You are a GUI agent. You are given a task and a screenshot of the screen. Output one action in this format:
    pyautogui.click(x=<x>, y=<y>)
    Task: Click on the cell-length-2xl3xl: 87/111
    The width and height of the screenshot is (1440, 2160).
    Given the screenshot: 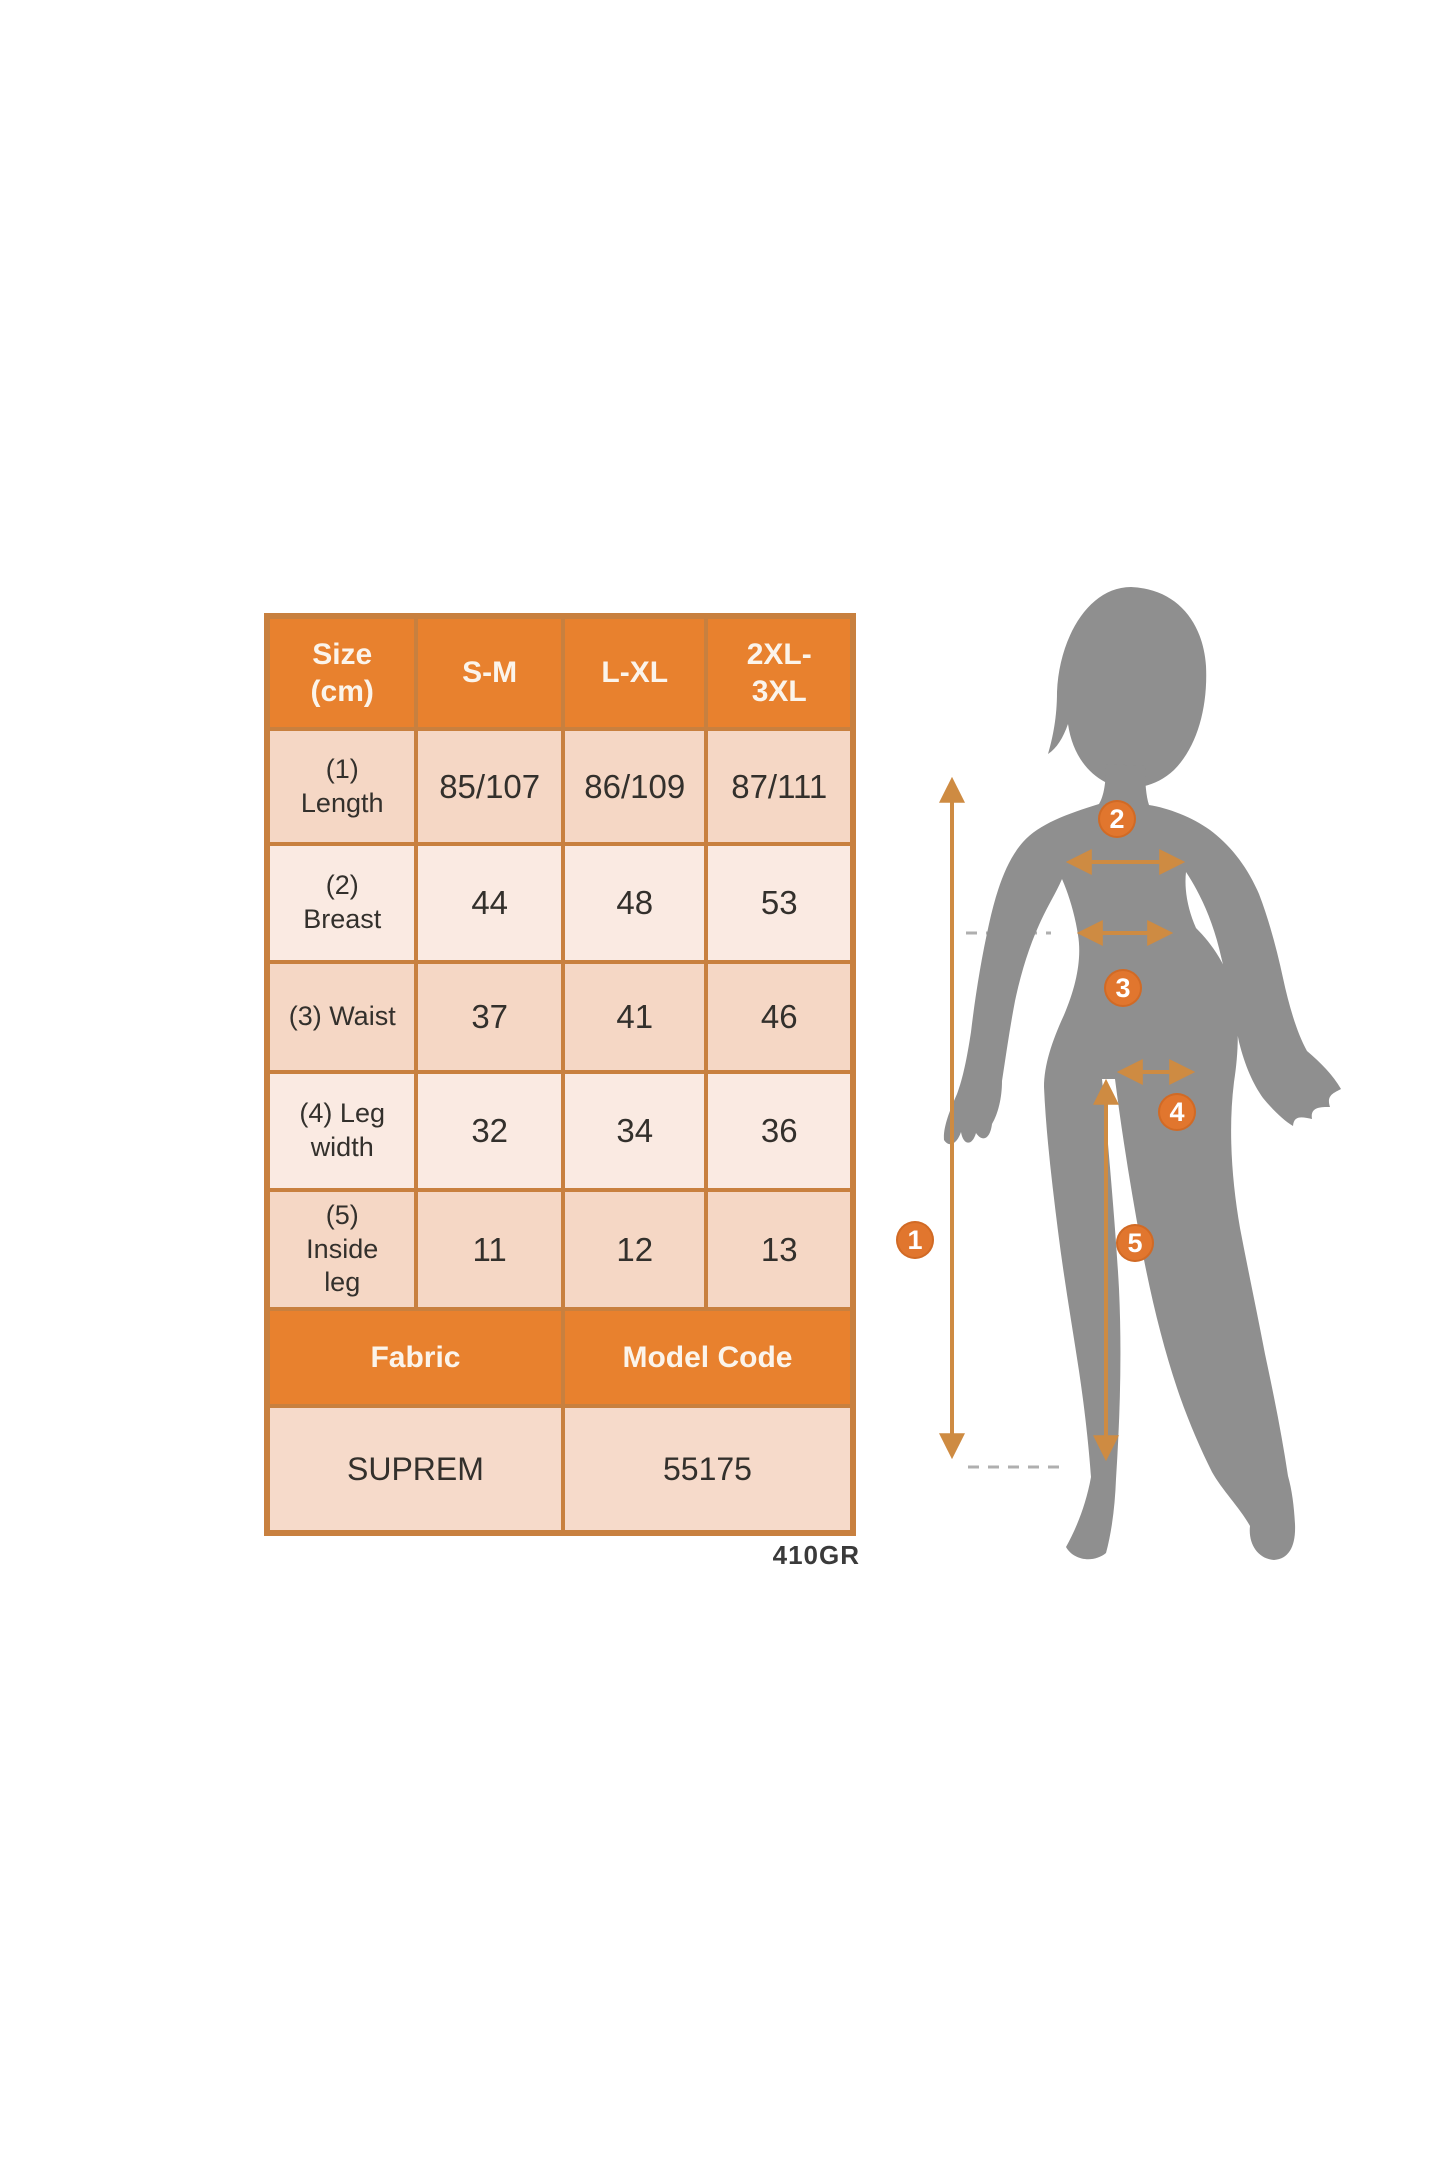 What is the action you would take?
    pyautogui.click(x=779, y=786)
    